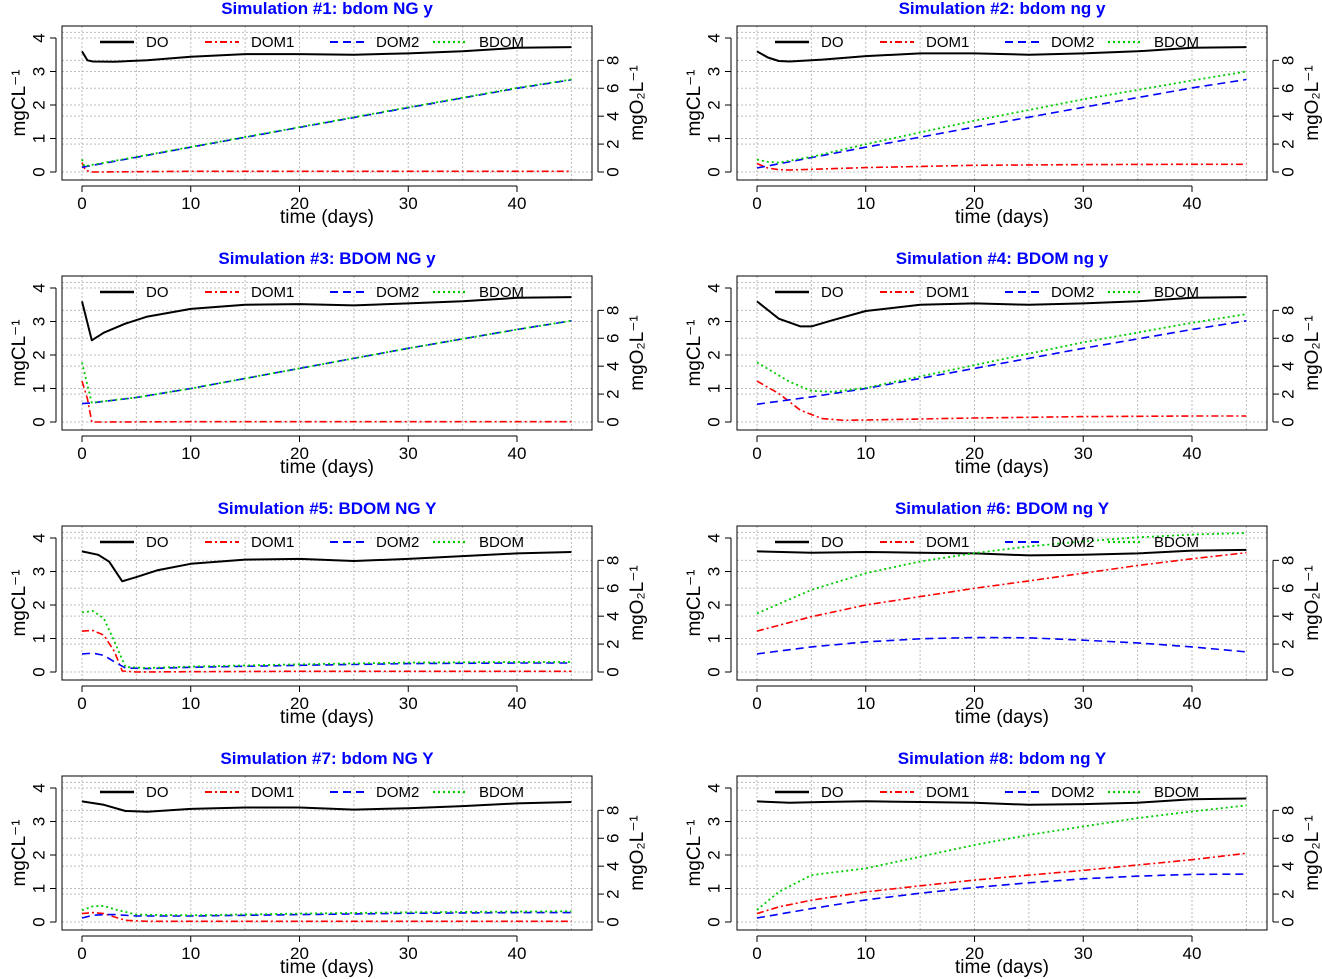 The image size is (1322, 979). What do you see at coordinates (327, 508) in the screenshot?
I see `chart-title: Simulation #5: BDOM NG Y` at bounding box center [327, 508].